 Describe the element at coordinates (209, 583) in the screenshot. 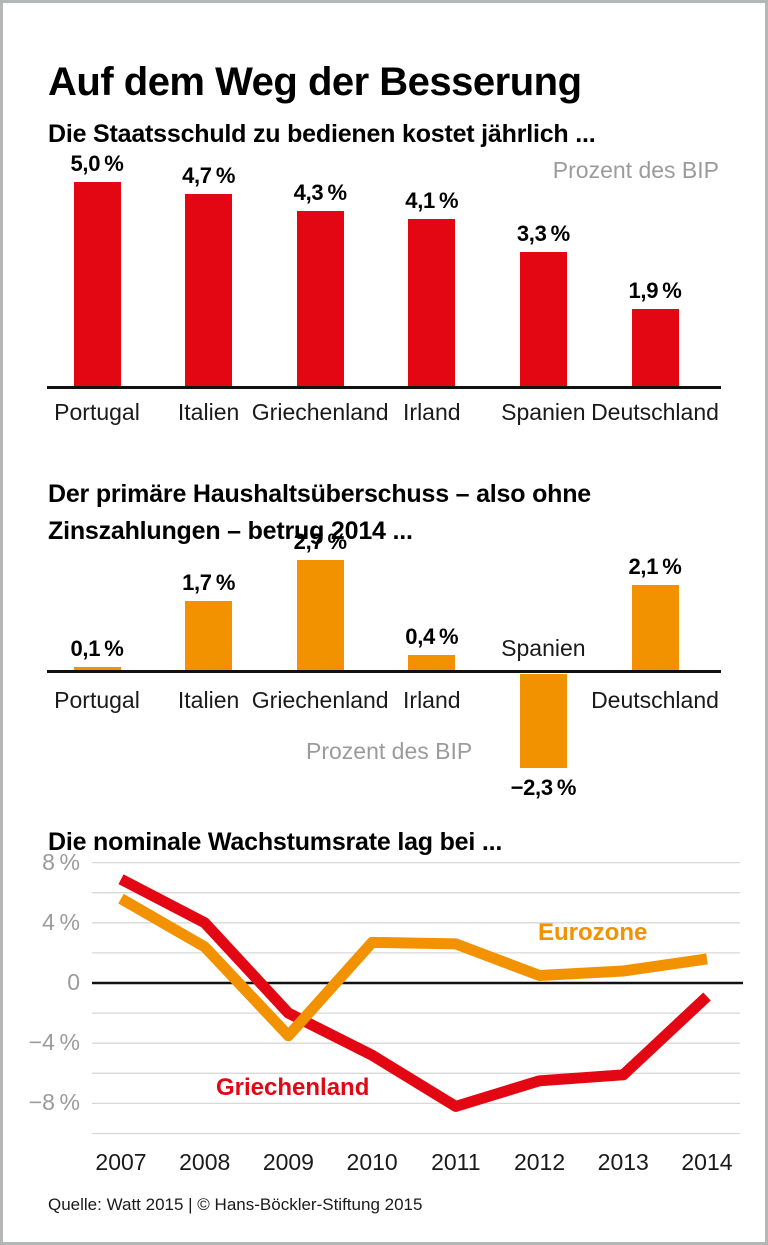

I see `bar-value-label: 1,7 %` at that location.